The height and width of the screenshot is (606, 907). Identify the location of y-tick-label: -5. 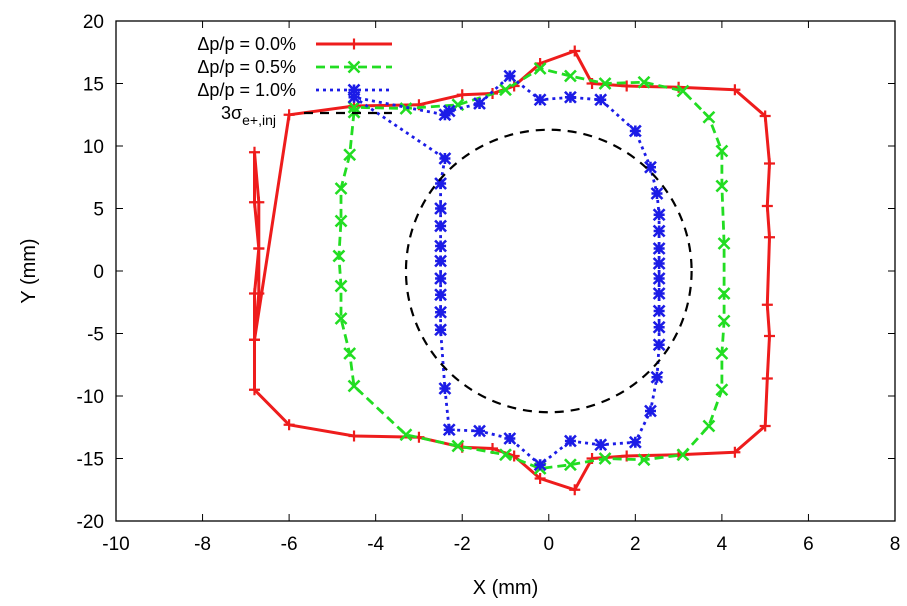
(95, 335).